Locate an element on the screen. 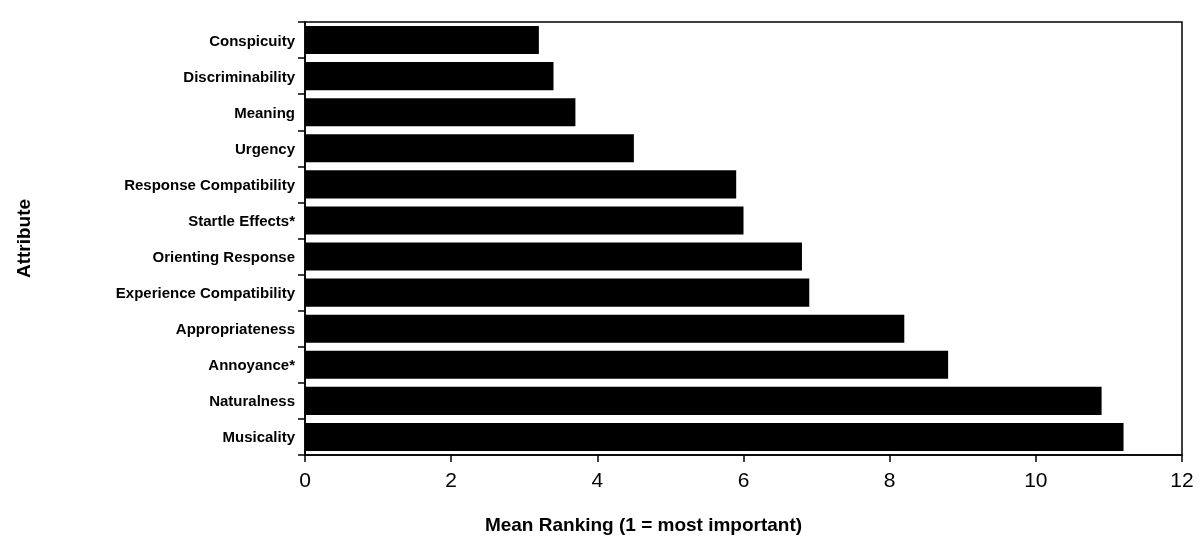 The width and height of the screenshot is (1204, 550). x-tick-label: 0 is located at coordinates (305, 479).